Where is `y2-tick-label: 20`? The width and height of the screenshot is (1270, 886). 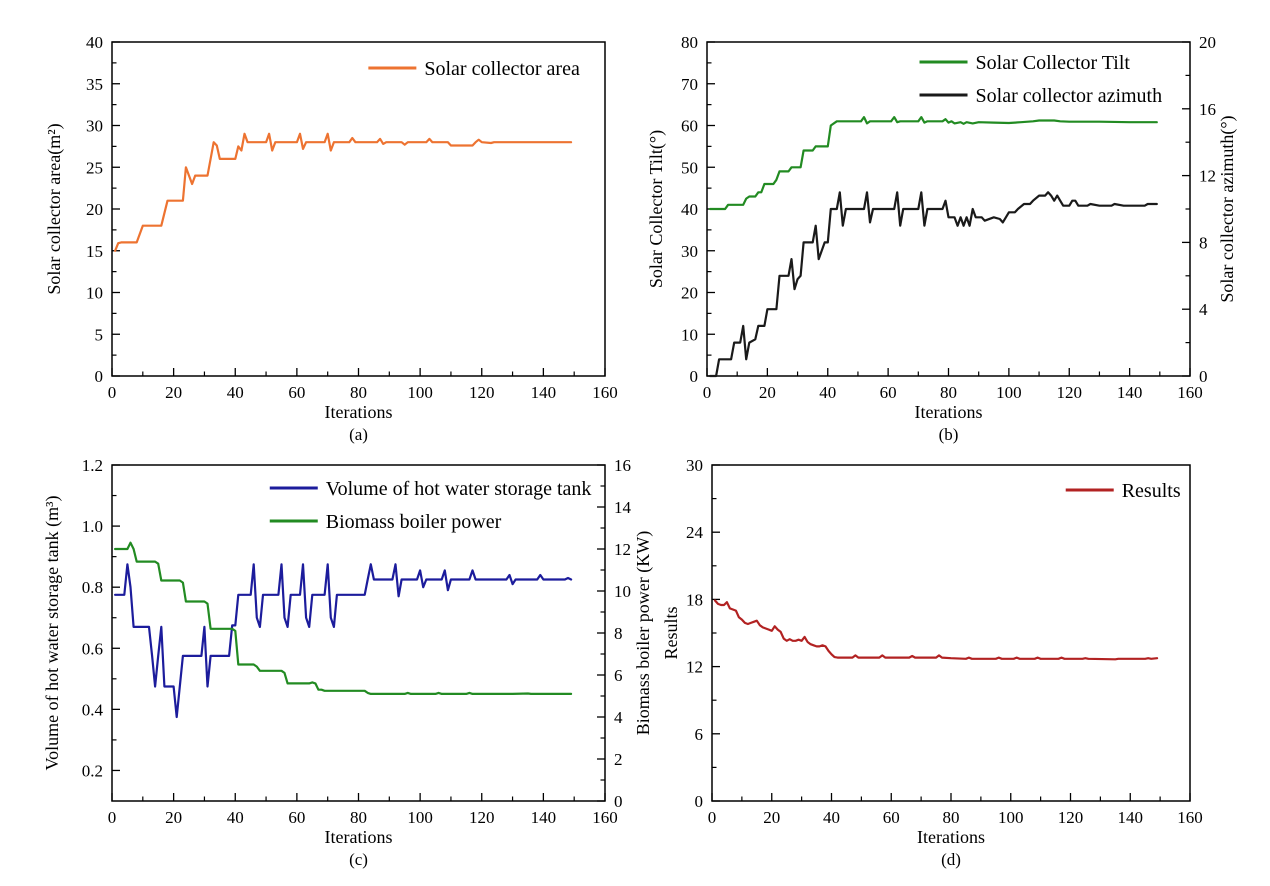 y2-tick-label: 20 is located at coordinates (1207, 42).